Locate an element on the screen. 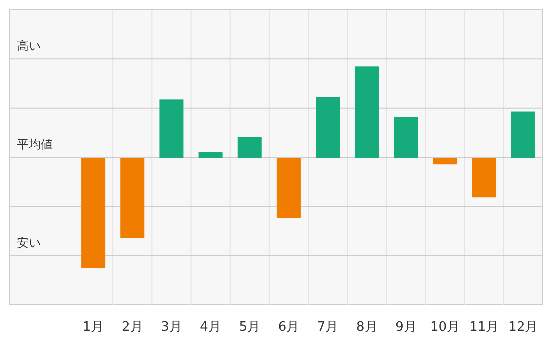  x-tick-label: 4月 is located at coordinates (211, 327).